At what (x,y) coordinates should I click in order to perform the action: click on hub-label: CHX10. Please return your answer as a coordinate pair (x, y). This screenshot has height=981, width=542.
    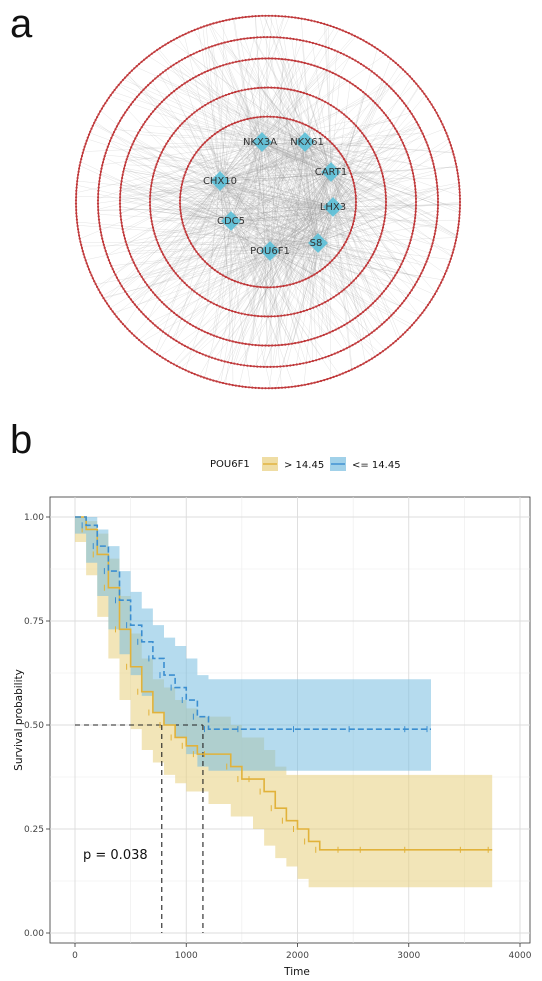
    Looking at the image, I should click on (220, 181).